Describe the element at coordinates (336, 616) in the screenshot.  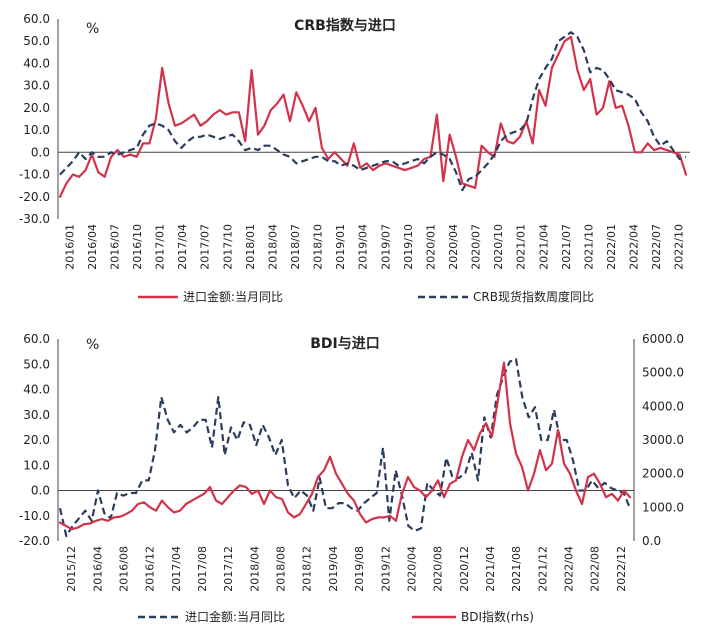
I see `legend-bdi: 进口金额:当月同比 BDI指数(rhs)` at that location.